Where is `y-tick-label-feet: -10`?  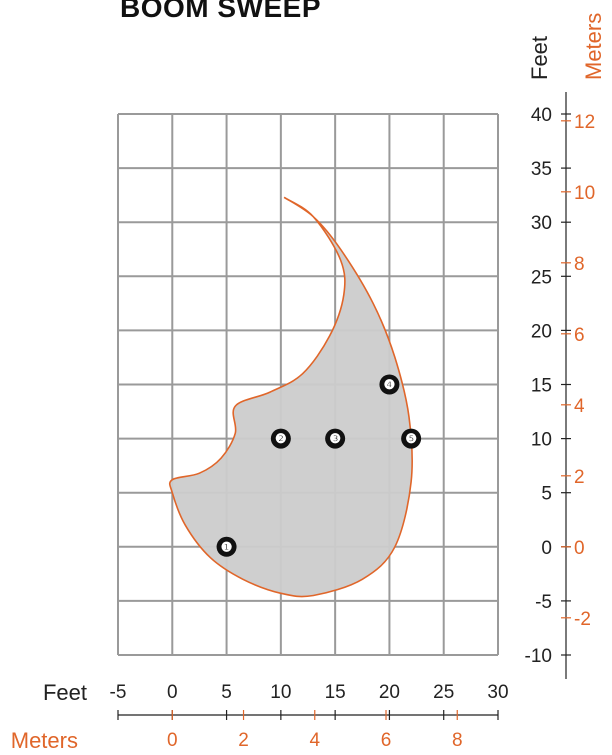
y-tick-label-feet: -10 is located at coordinates (538, 656).